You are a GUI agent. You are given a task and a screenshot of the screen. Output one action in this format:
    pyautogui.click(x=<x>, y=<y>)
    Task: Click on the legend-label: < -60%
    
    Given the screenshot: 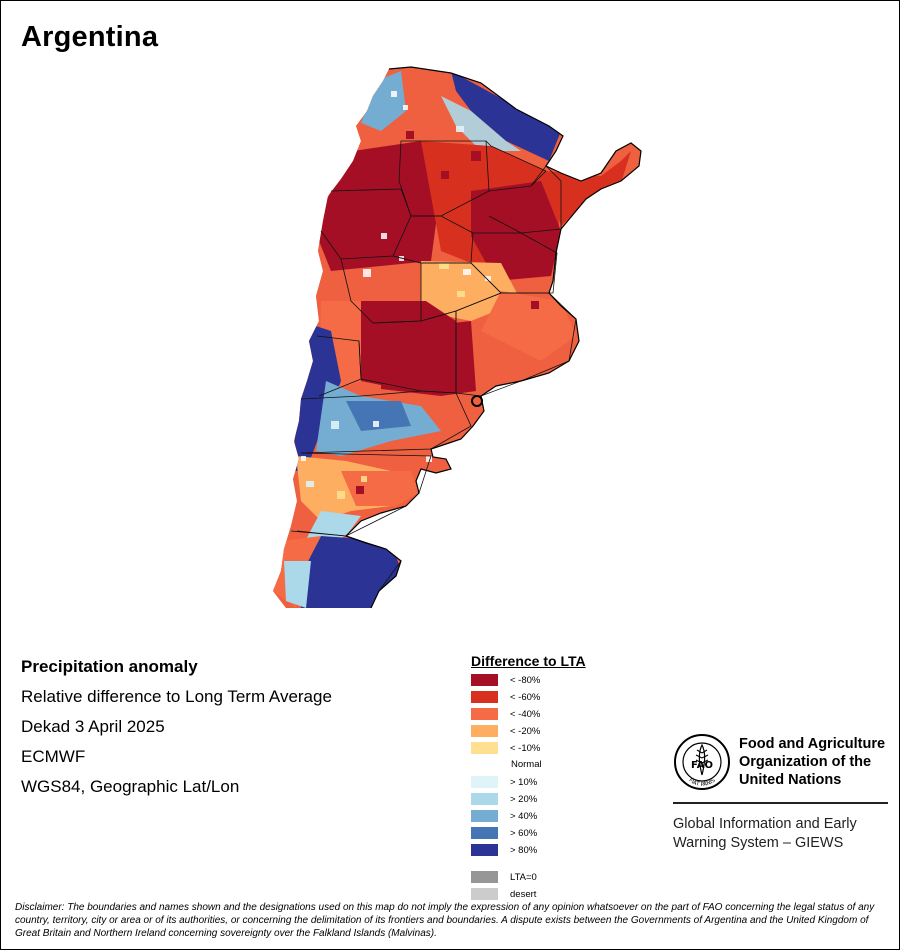 What is the action you would take?
    pyautogui.click(x=525, y=697)
    